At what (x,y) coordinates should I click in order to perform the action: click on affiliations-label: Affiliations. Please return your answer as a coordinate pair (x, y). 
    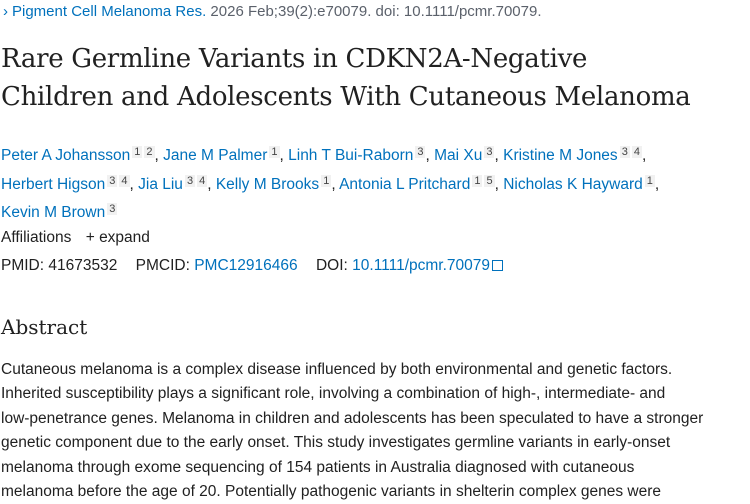
    Looking at the image, I should click on (36, 237).